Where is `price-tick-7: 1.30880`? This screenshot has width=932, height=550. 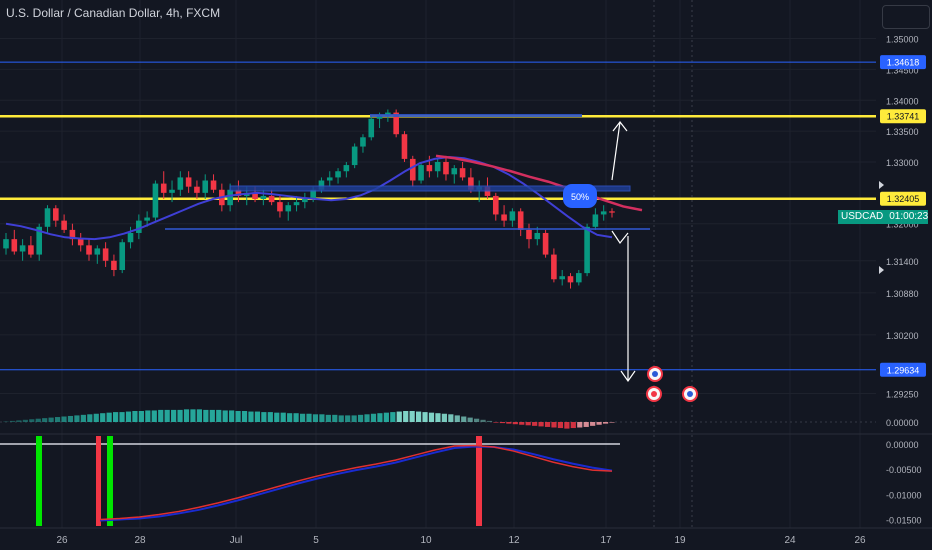 price-tick-7: 1.30880 is located at coordinates (902, 294).